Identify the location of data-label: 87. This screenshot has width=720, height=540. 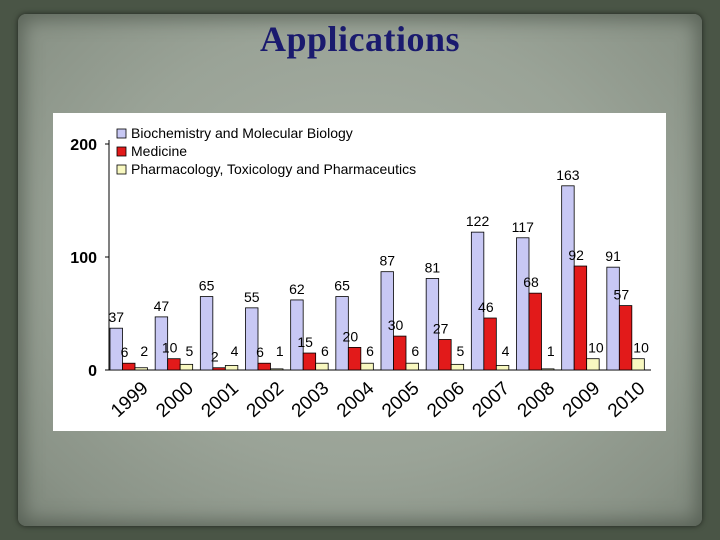
(387, 261).